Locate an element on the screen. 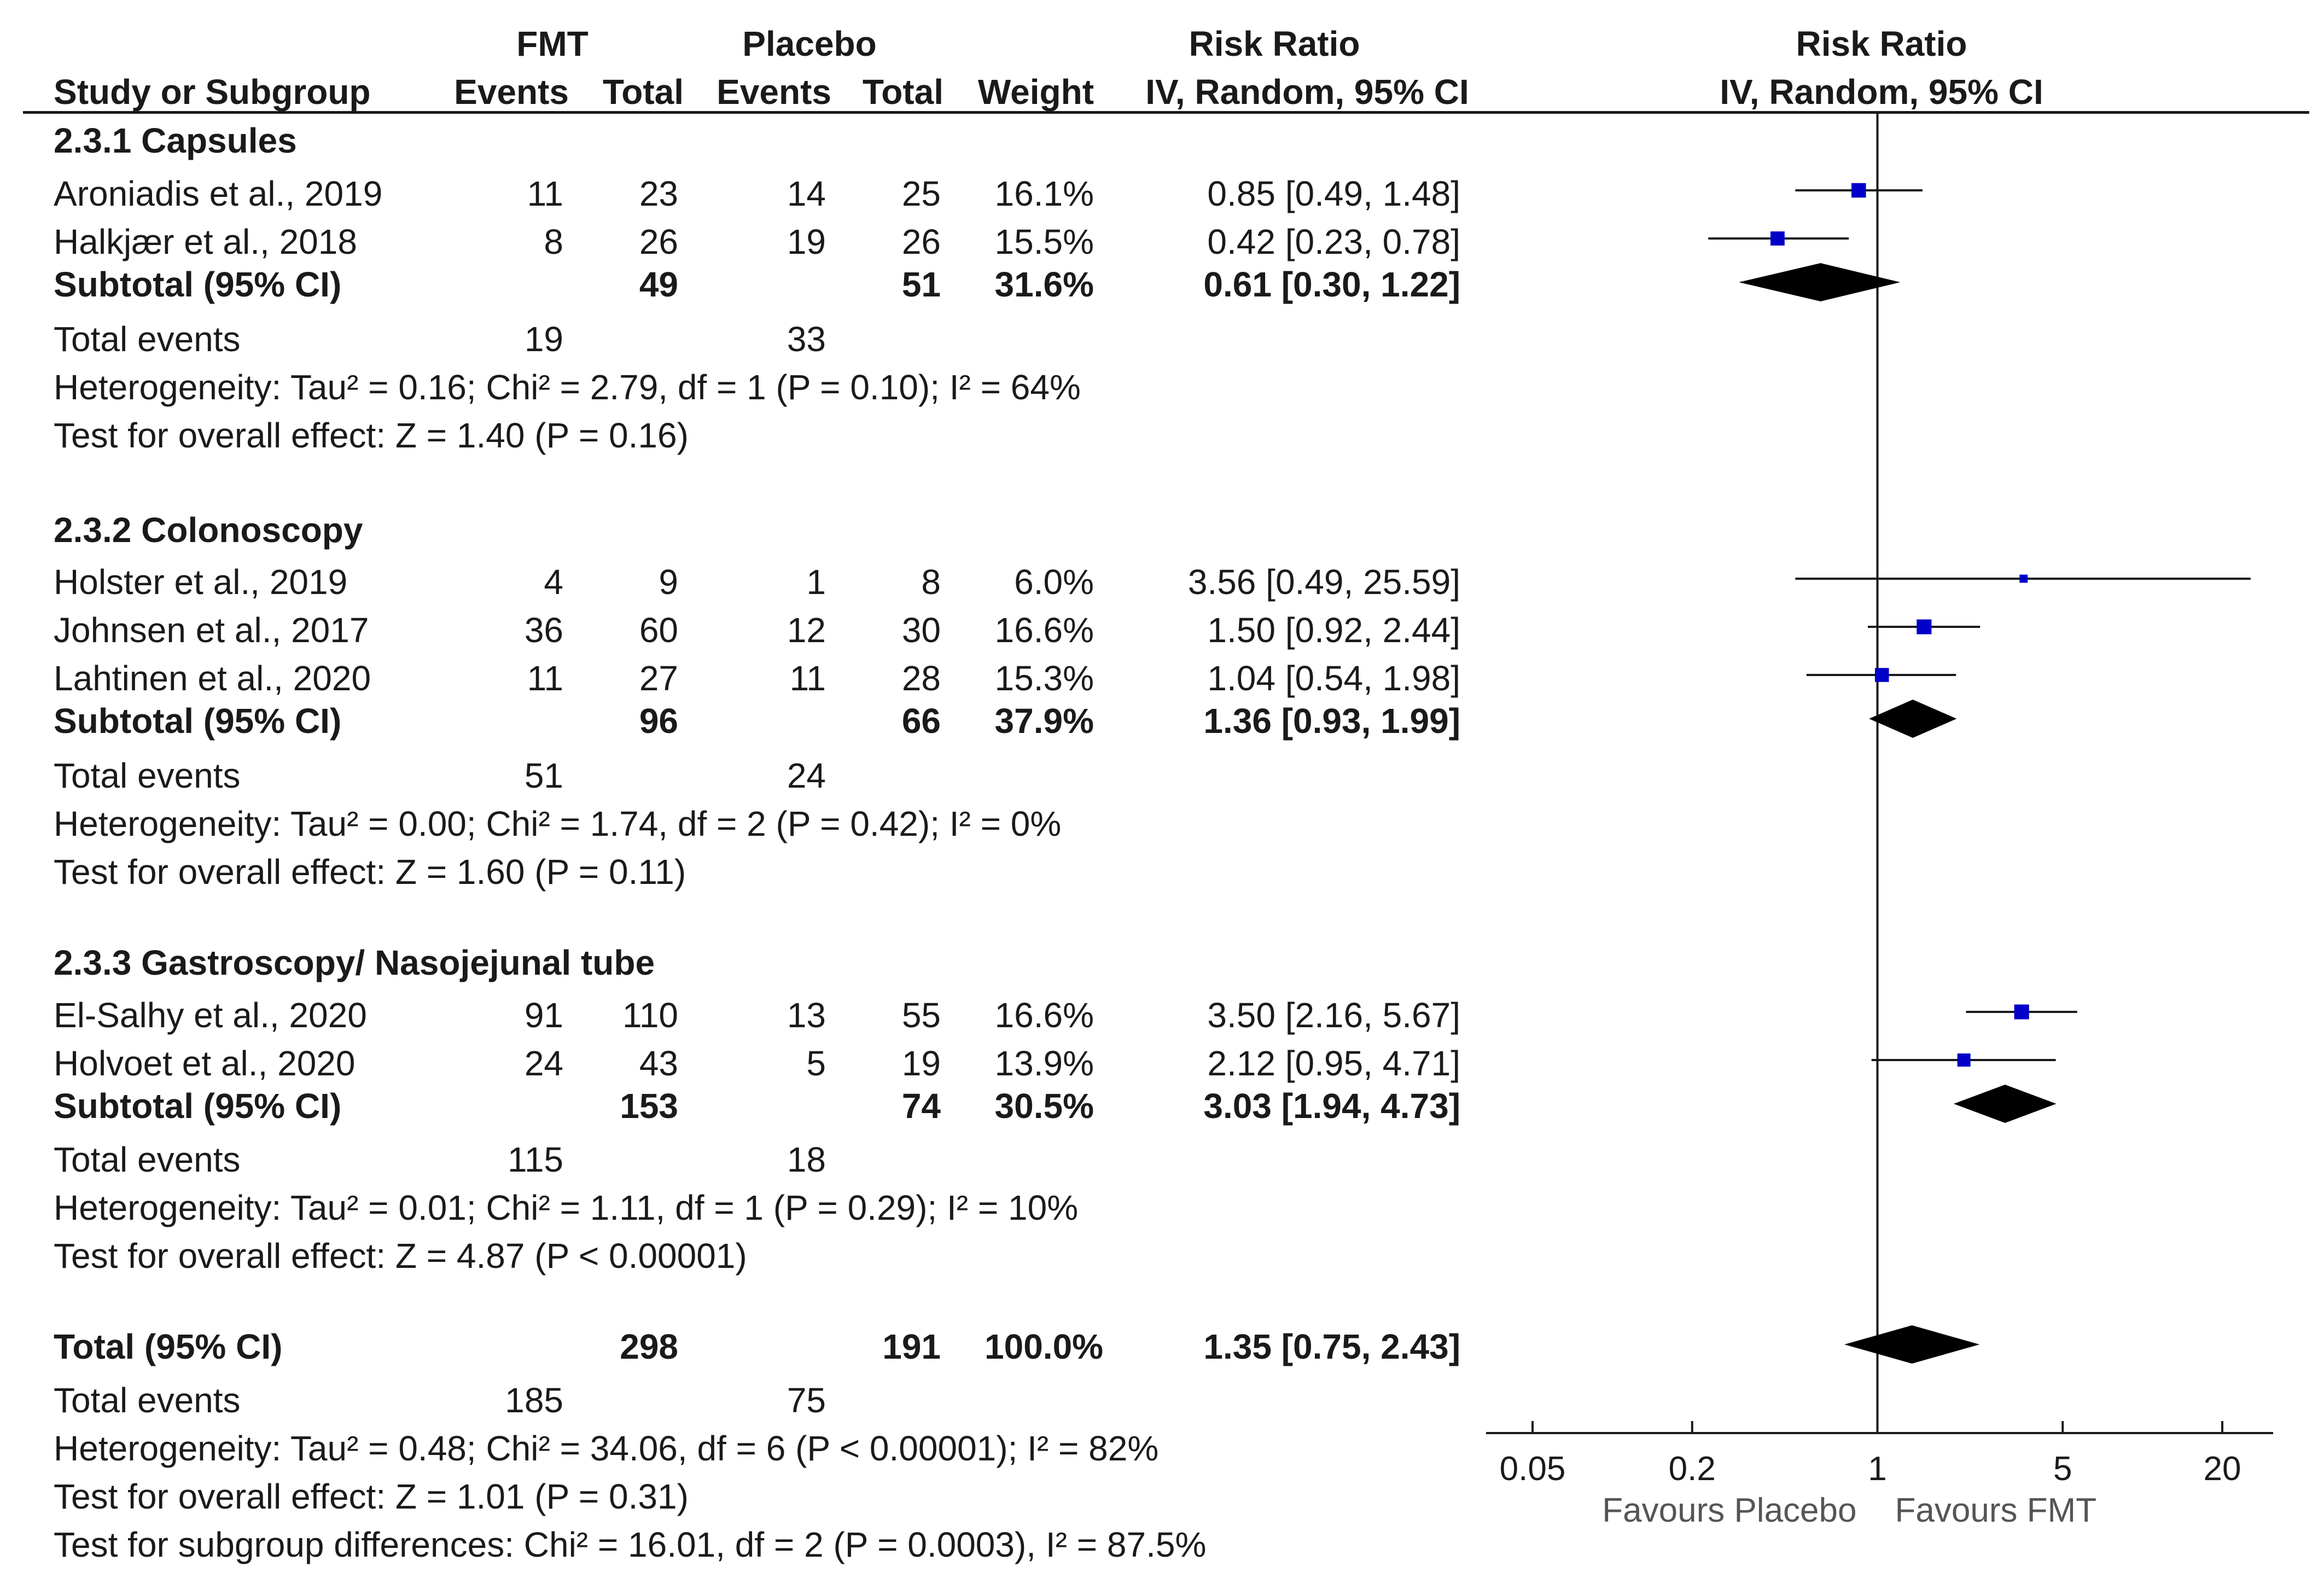  risk-ratio-ci: 2.12 [0.95, 4.71] is located at coordinates (1333, 1063).